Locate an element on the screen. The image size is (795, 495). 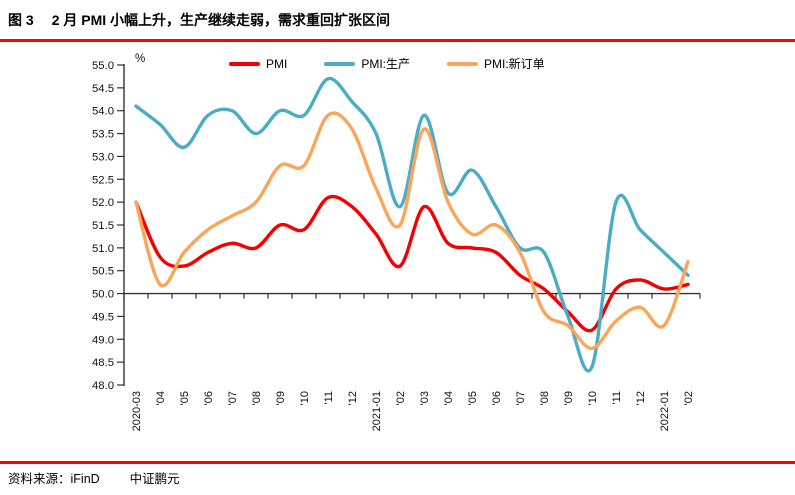
legend-item-pmi-new-orders: PMI:新订单 is located at coordinates (496, 63).